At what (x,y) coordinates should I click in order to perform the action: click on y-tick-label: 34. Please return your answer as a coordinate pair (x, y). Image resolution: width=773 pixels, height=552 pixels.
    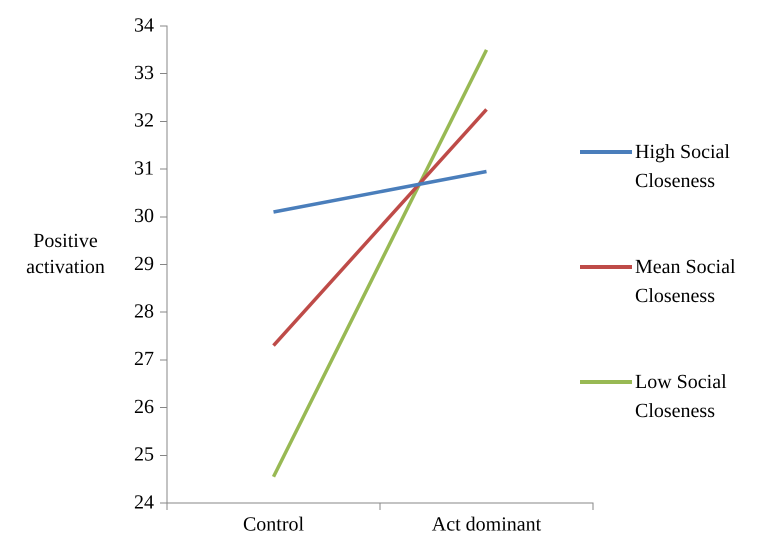
    Looking at the image, I should click on (144, 25).